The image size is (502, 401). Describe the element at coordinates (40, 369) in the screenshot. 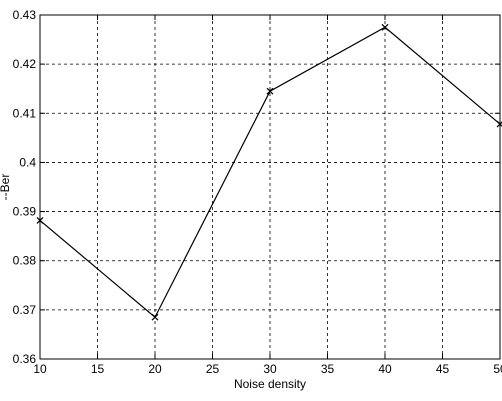

I see `x-tick-label: 10` at that location.